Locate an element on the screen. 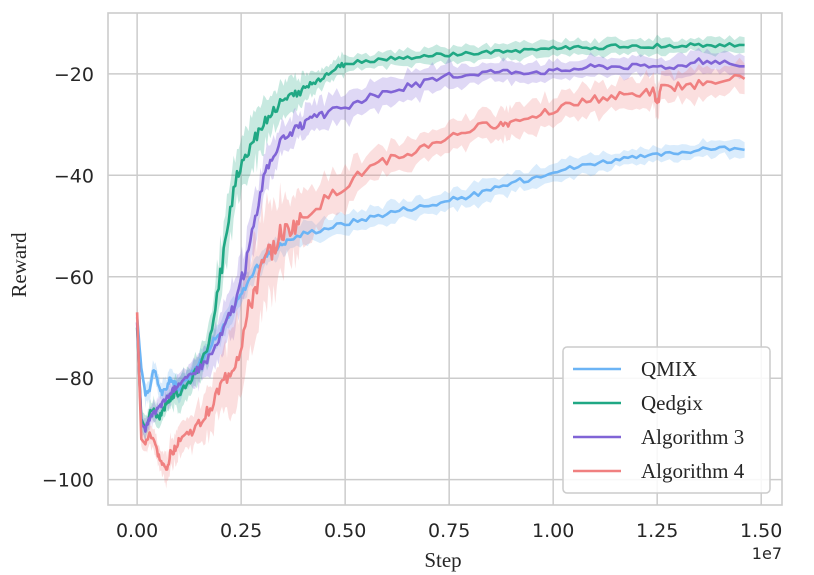 Image resolution: width=814 pixels, height=575 pixels. legend-box is located at coordinates (666, 420).